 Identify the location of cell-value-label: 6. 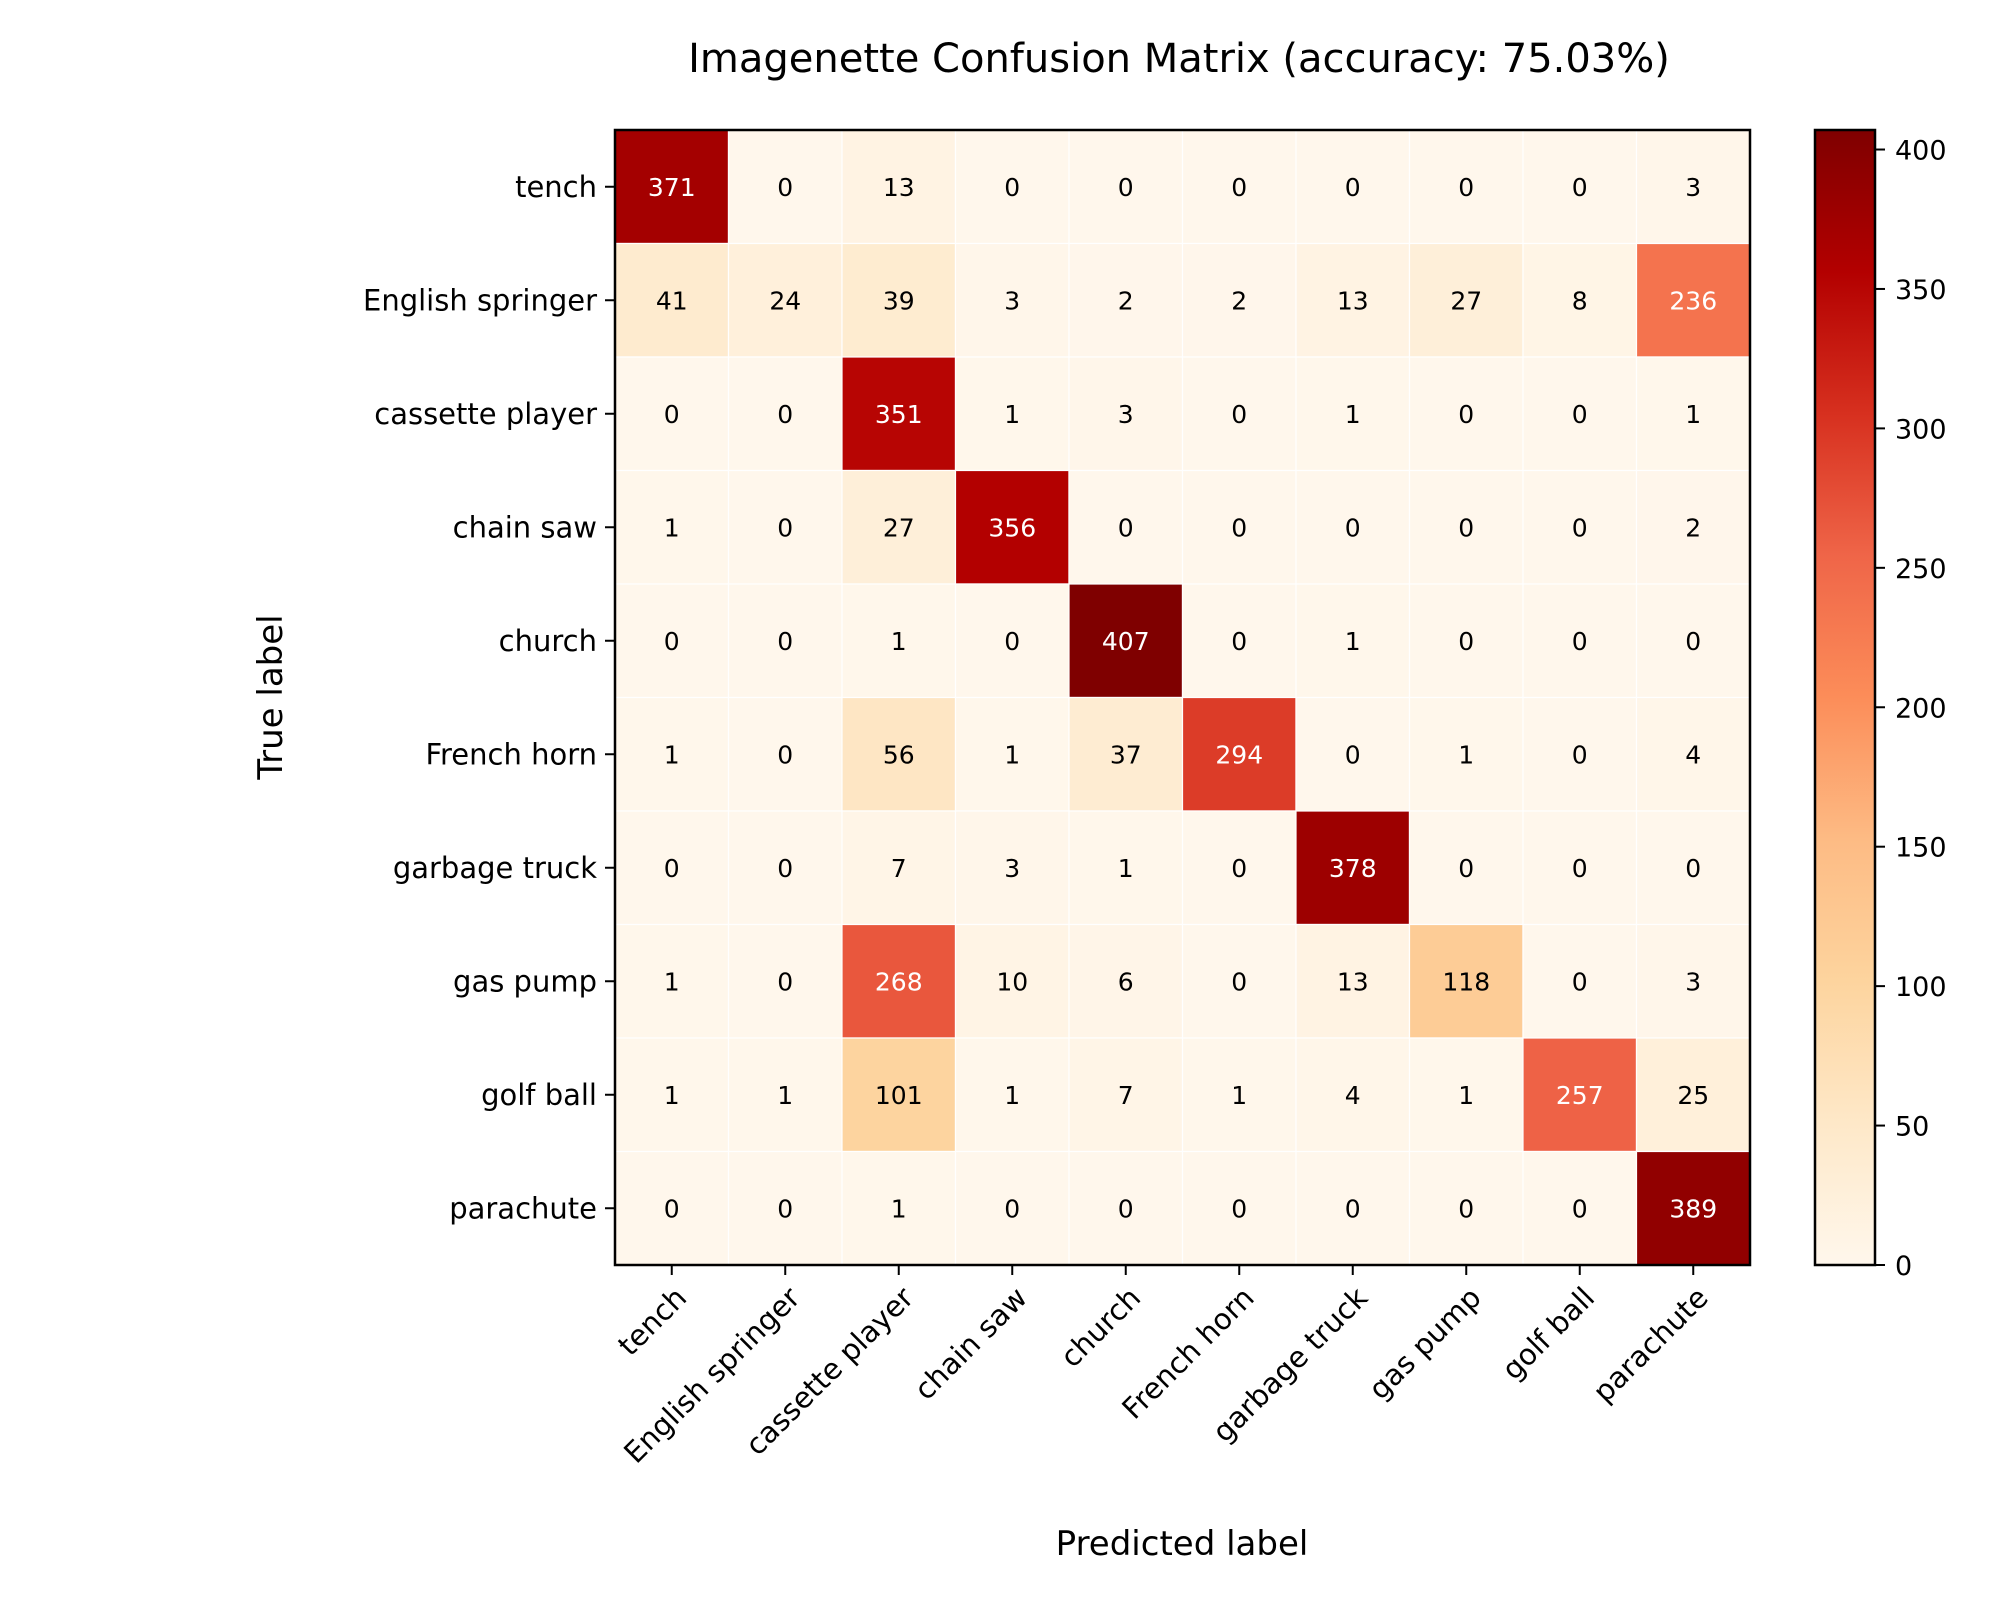
(1126, 981).